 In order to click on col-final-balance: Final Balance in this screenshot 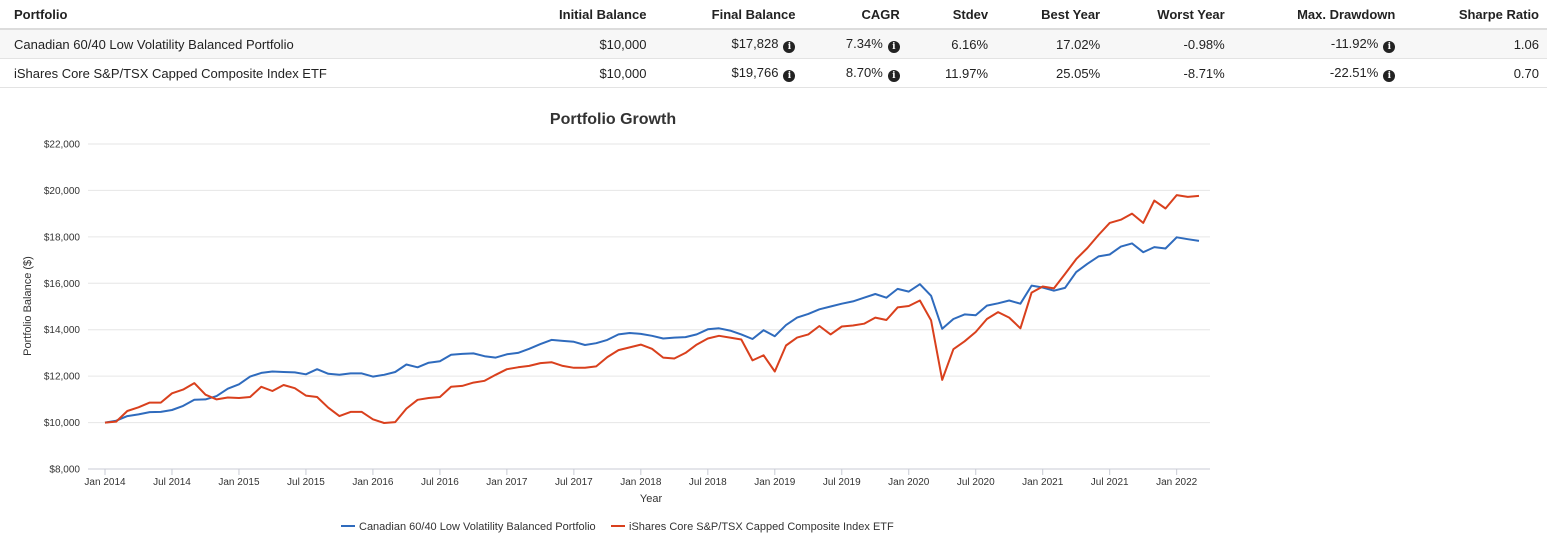, I will do `click(729, 15)`.